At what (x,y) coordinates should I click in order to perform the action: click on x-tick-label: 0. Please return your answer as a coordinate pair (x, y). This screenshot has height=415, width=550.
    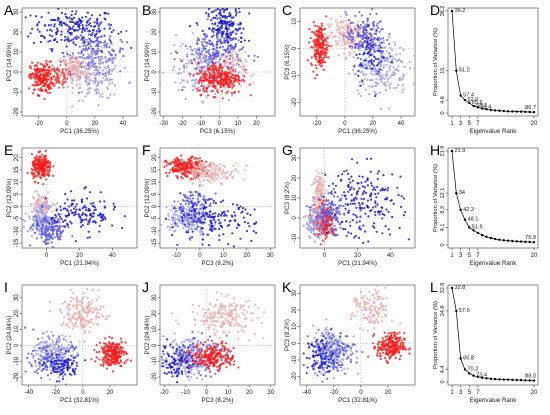
    Looking at the image, I should click on (345, 124).